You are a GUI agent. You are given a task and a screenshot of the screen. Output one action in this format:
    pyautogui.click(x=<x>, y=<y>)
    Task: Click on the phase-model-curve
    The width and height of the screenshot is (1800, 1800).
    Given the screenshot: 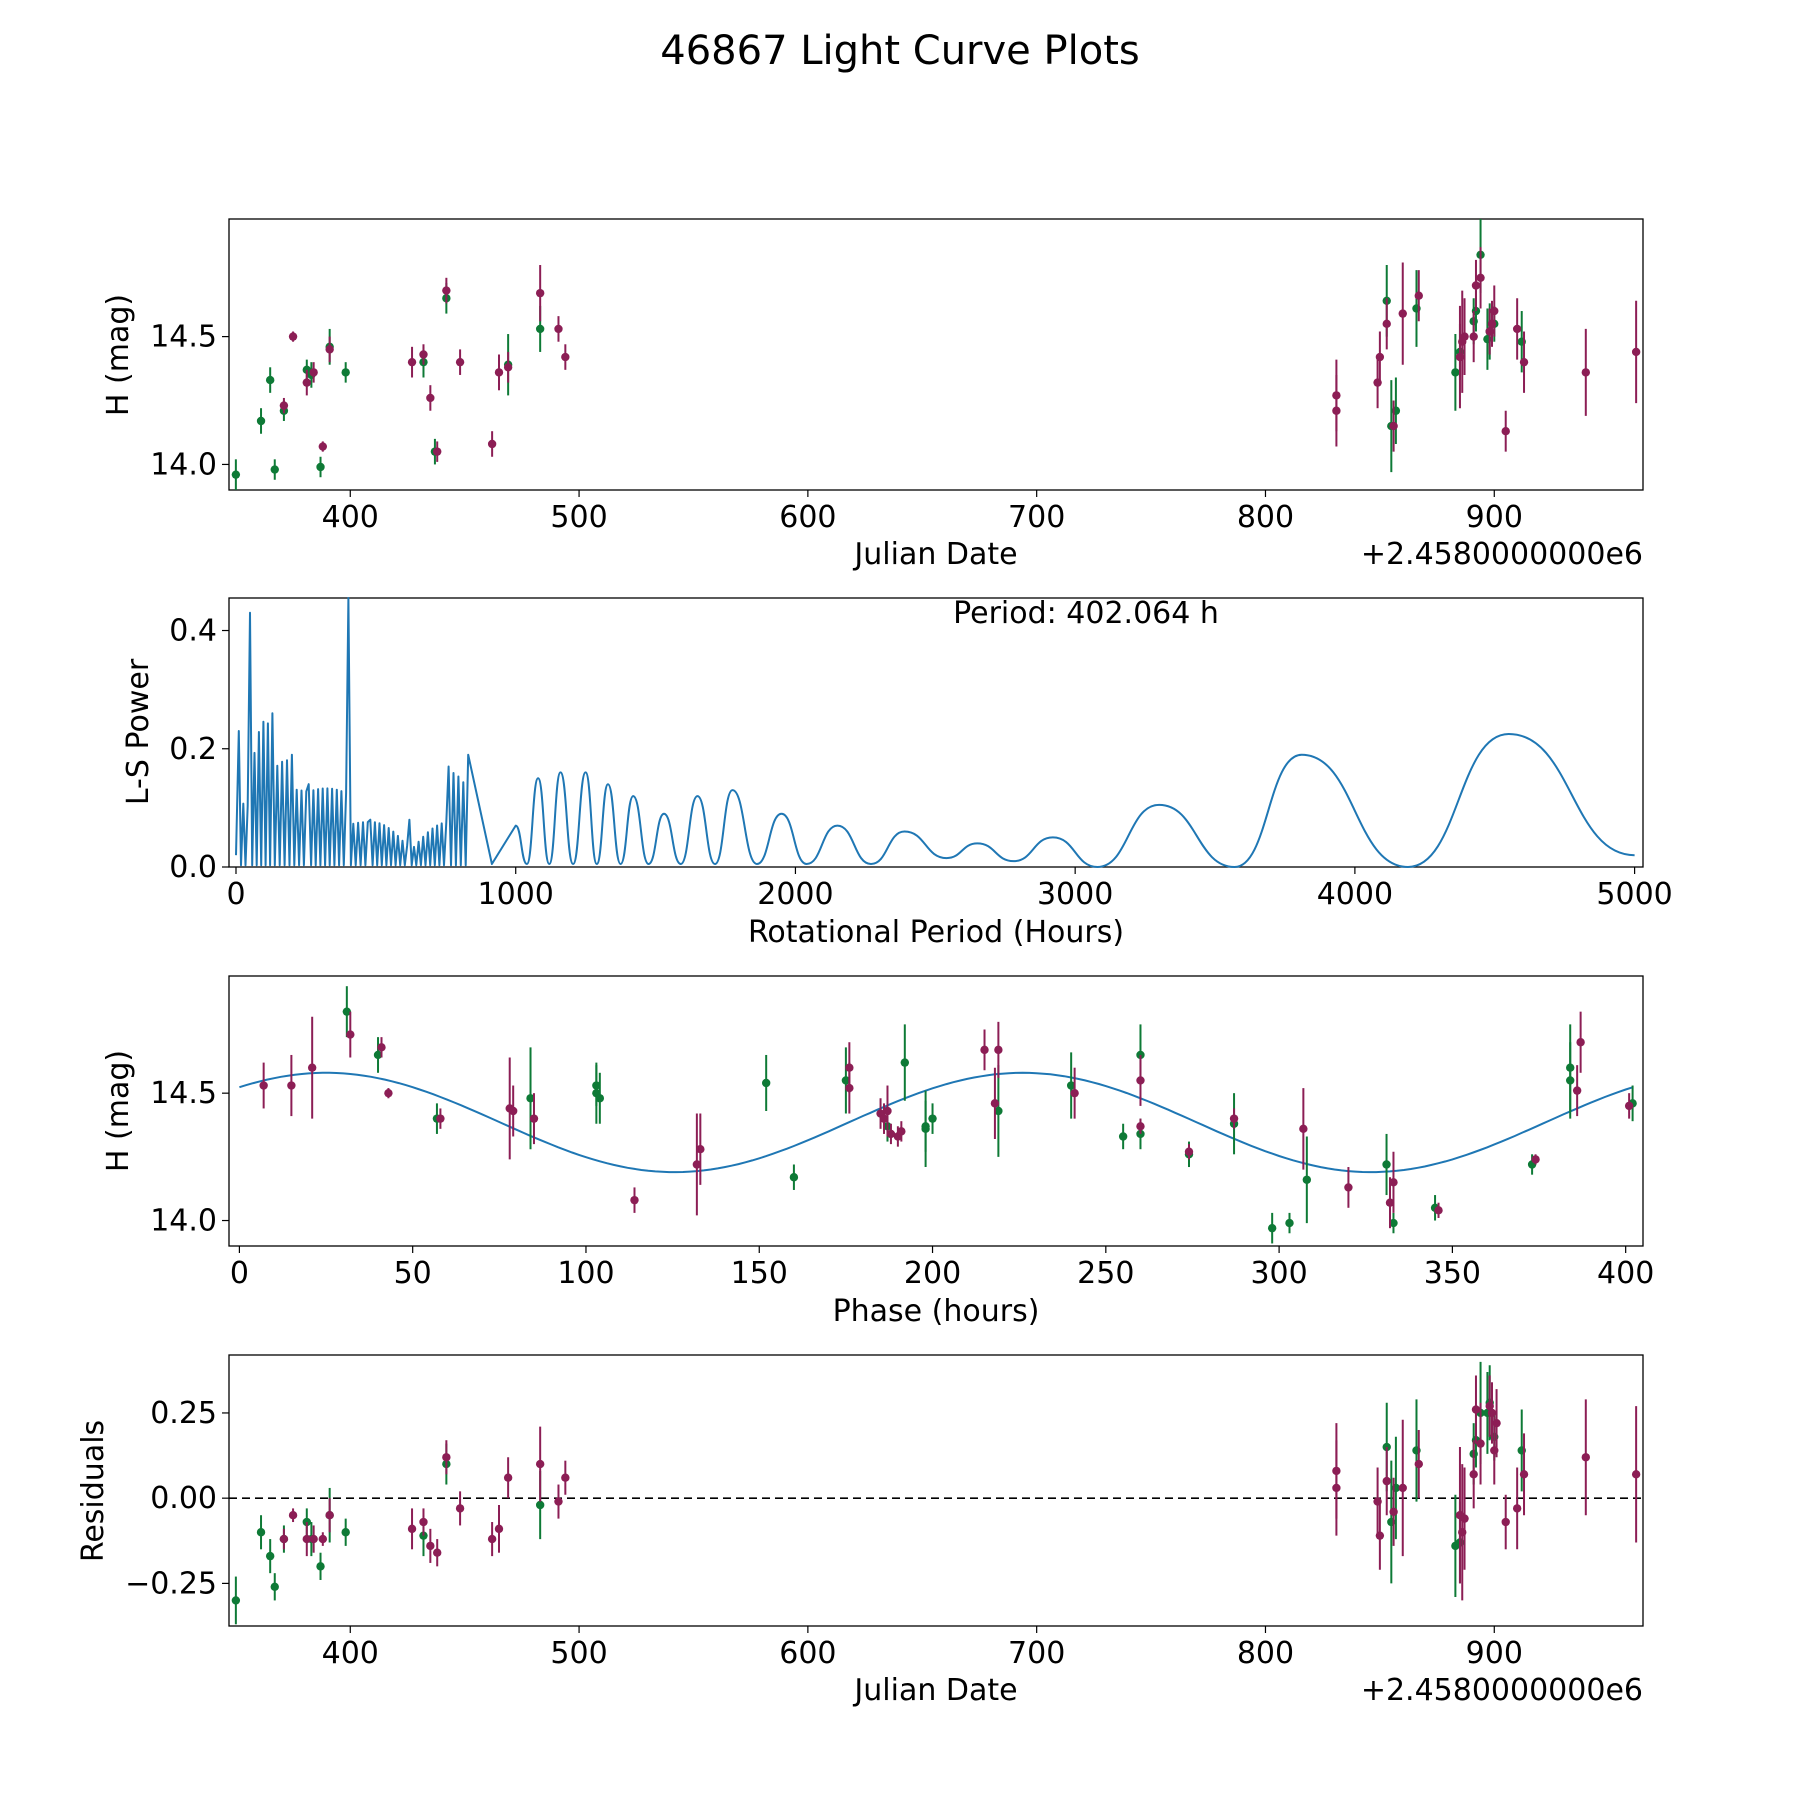 What is the action you would take?
    pyautogui.click(x=936, y=1122)
    